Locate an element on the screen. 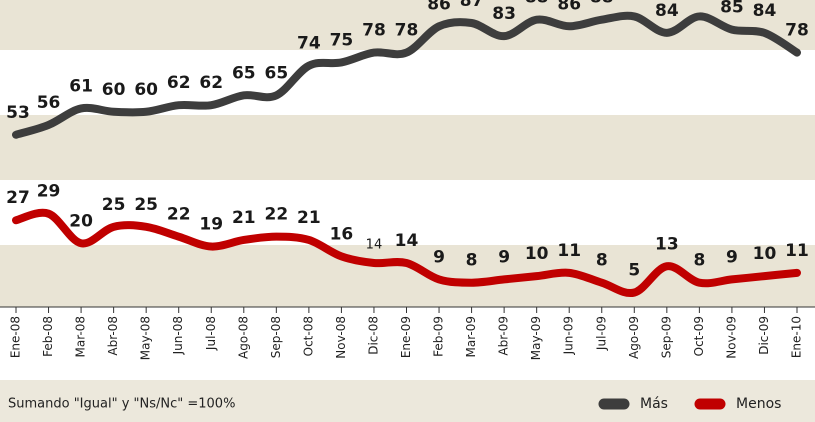 The height and width of the screenshot is (422, 815). x-tick-label: May-08 is located at coordinates (146, 338).